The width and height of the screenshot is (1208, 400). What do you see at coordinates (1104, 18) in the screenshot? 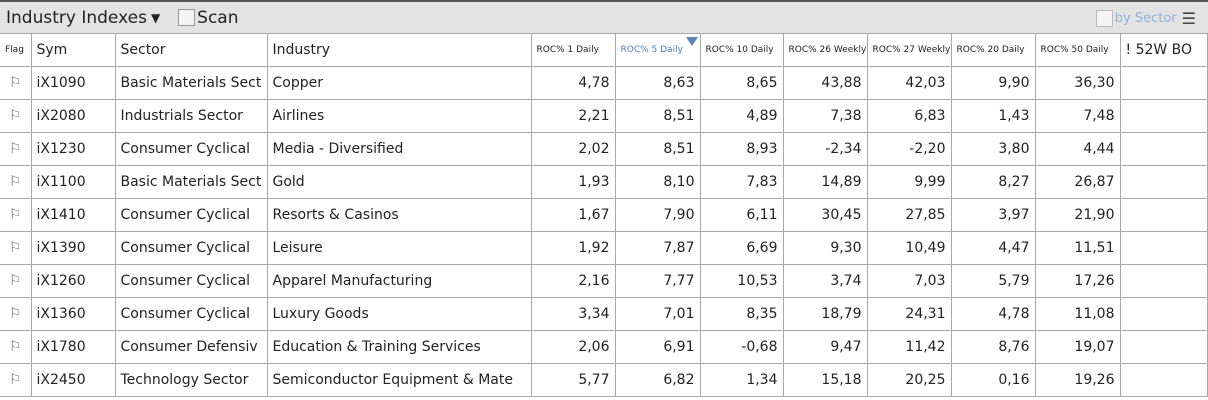
I see `by-sector-checkbox` at bounding box center [1104, 18].